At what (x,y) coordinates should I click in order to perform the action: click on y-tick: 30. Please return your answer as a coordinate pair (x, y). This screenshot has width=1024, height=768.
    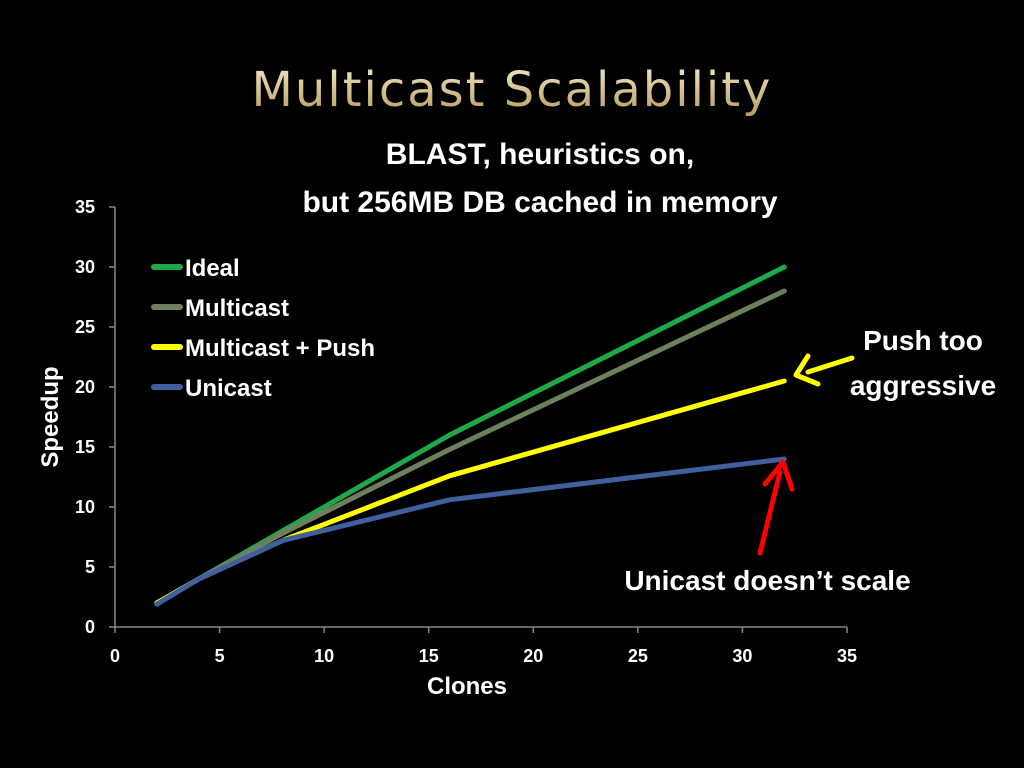
    Looking at the image, I should click on (95, 267).